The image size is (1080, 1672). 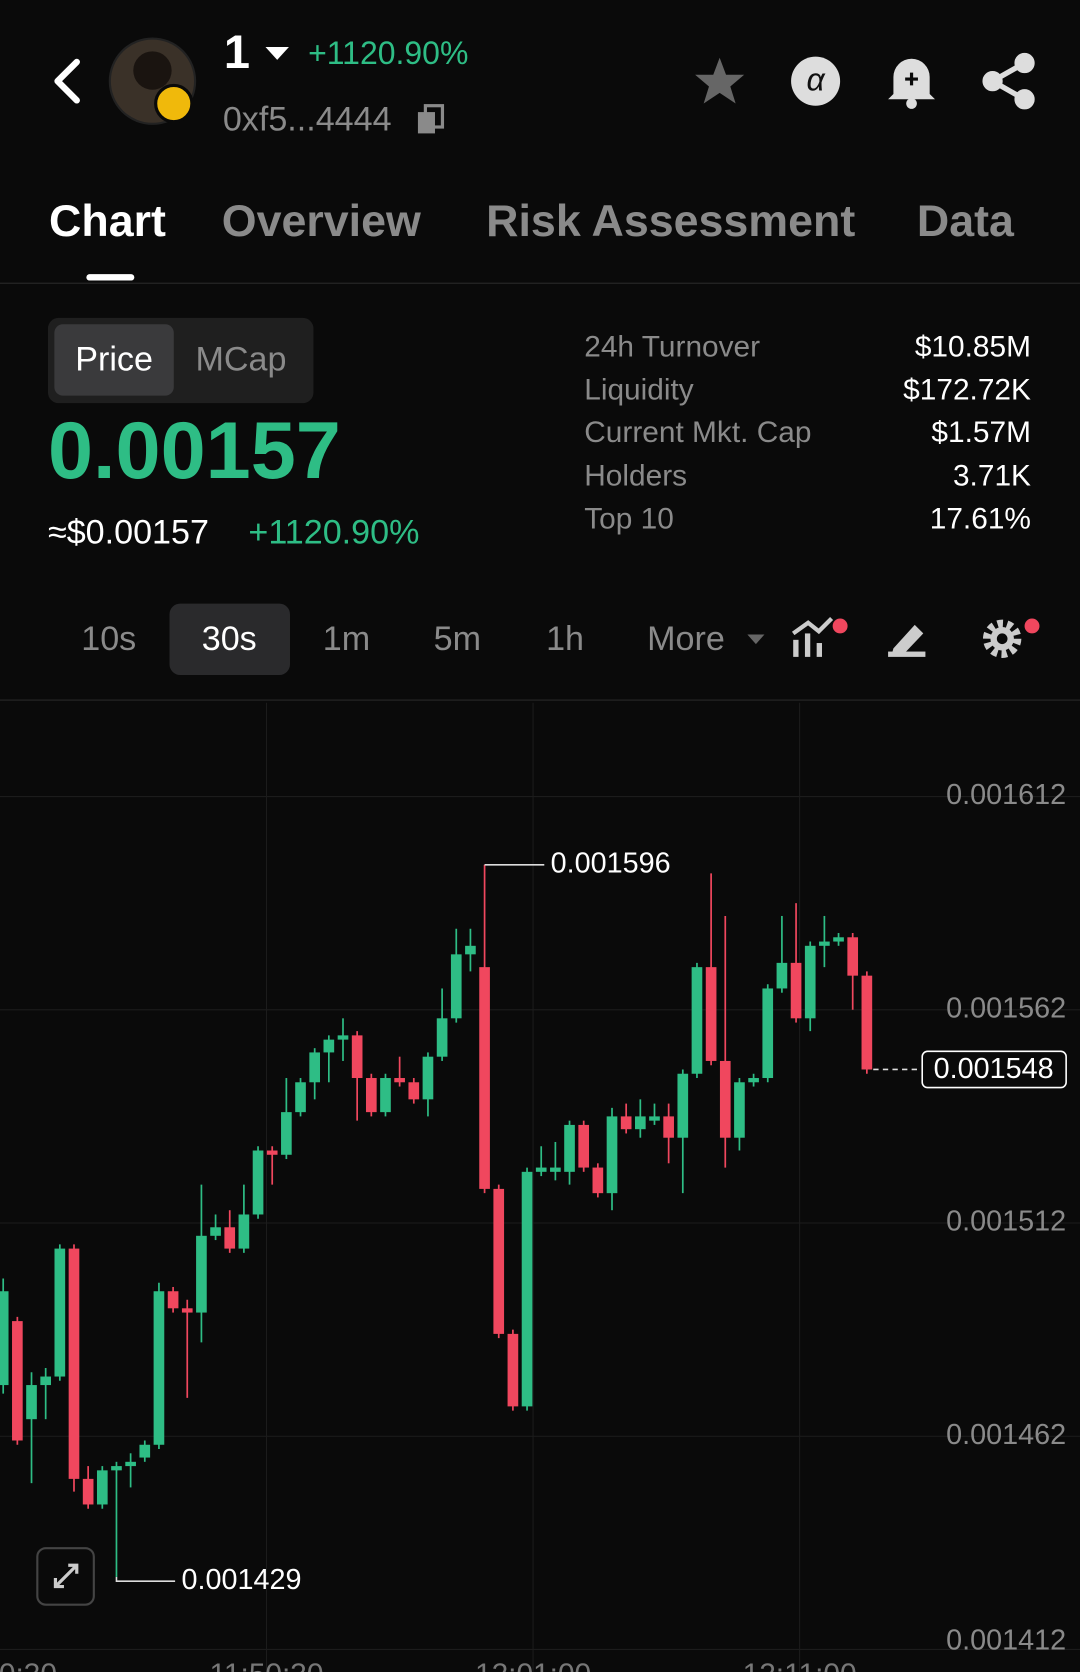 What do you see at coordinates (672, 347) in the screenshot?
I see `stat-label: 24h Turnover` at bounding box center [672, 347].